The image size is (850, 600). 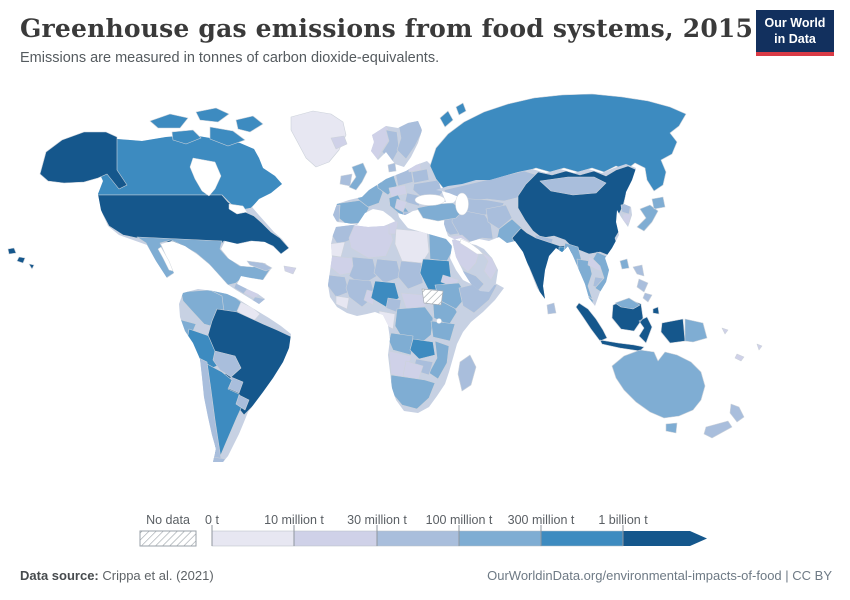 I want to click on country-indonesia, so click(x=630, y=325).